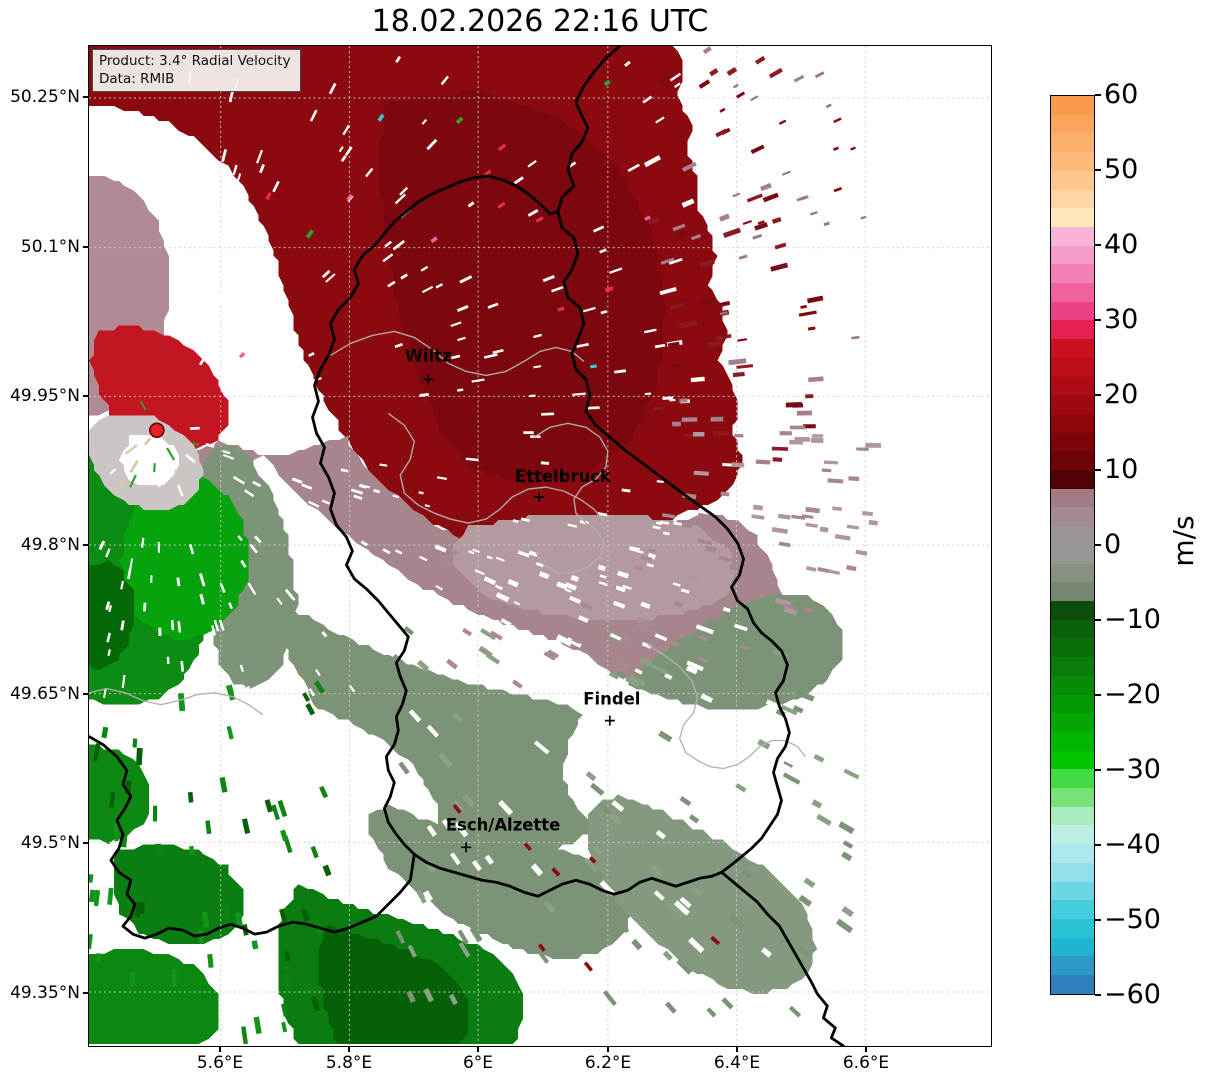 The height and width of the screenshot is (1081, 1207). Describe the element at coordinates (137, 79) in the screenshot. I see `data-source-label: Data: RMIB` at that location.